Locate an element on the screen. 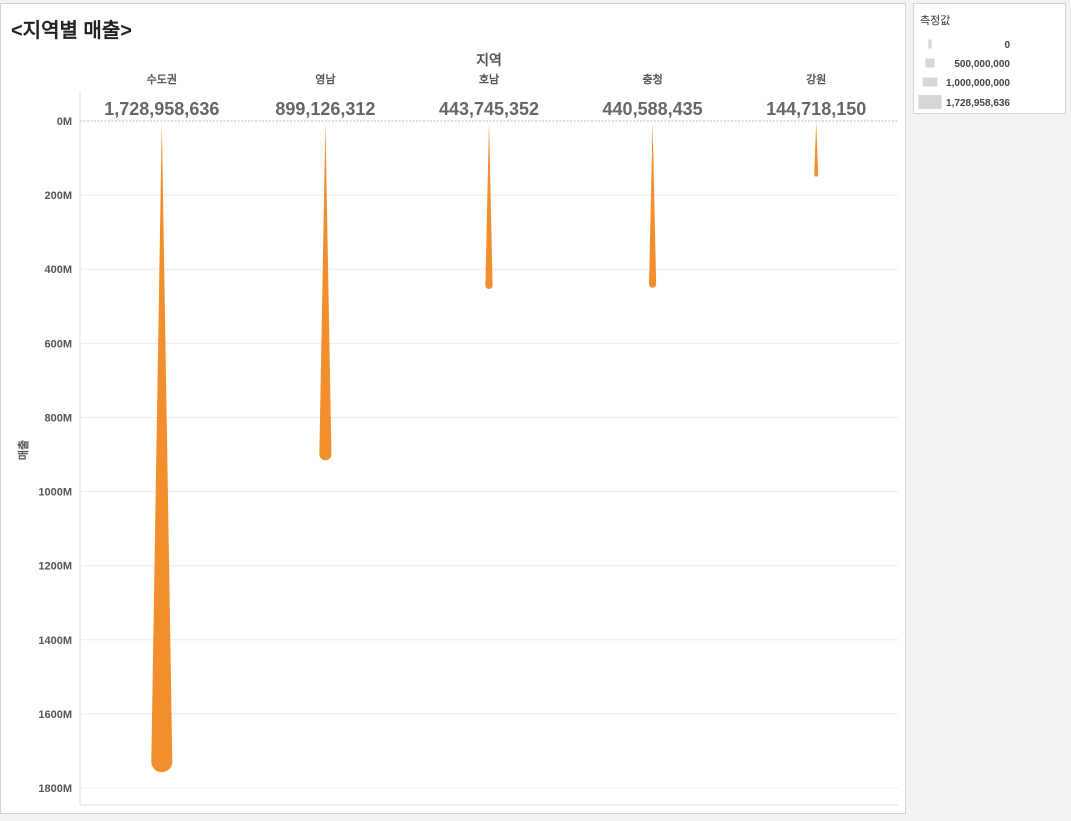  legend-entry-label: 1,728,958,636 is located at coordinates (978, 103).